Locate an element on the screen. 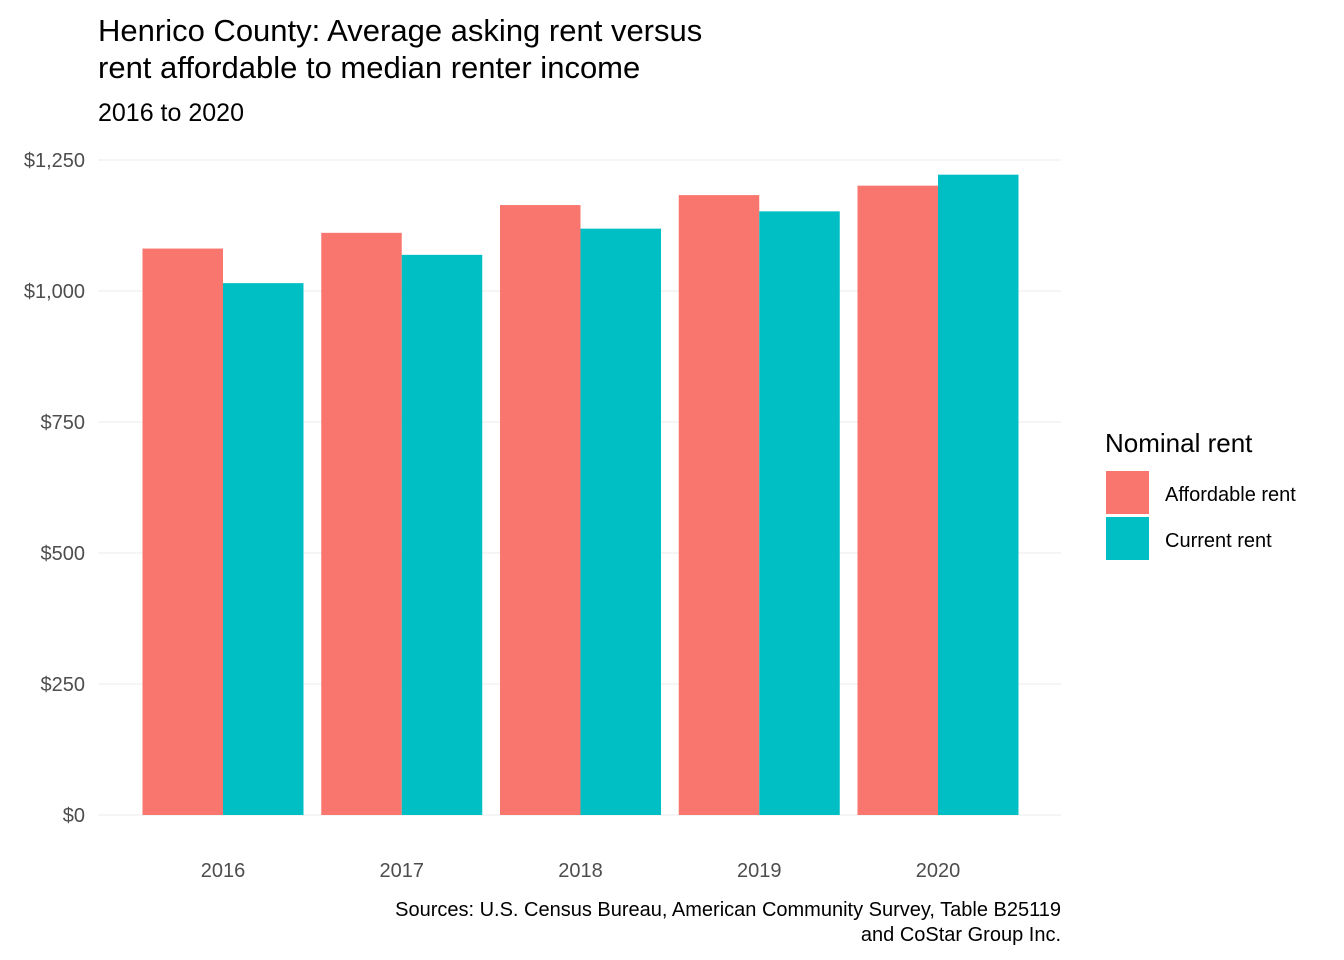 The image size is (1344, 960). bar-current-rent-2017 is located at coordinates (442, 534).